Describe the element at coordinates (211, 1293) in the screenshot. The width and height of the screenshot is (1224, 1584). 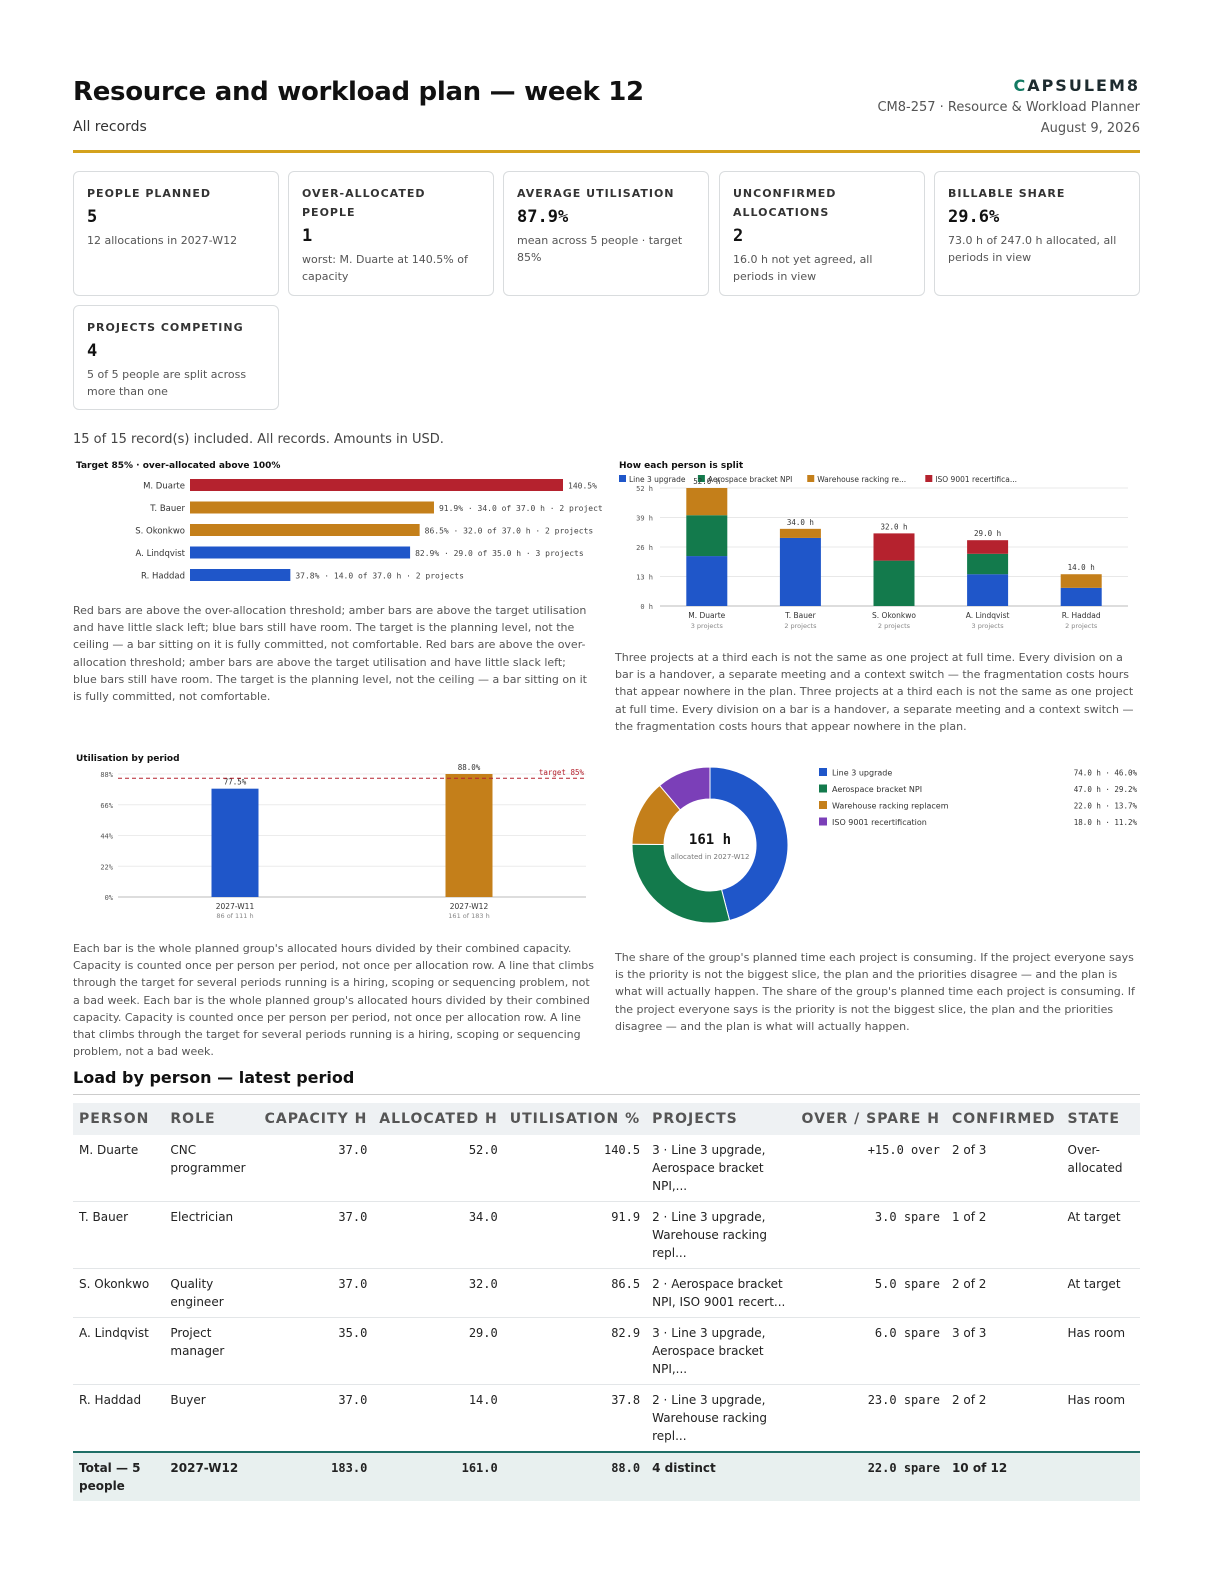
I see `cell-role: Quality engineer` at that location.